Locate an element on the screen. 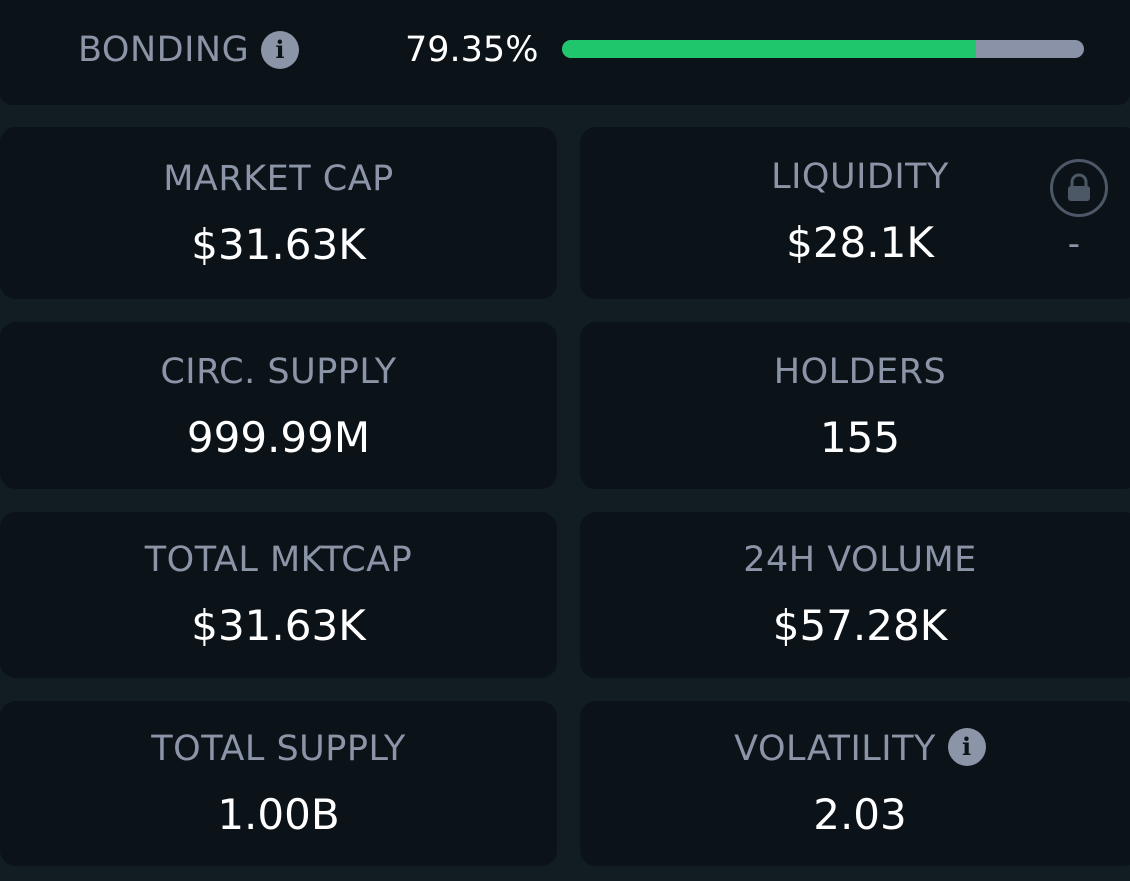 This screenshot has width=1130, height=881. stat-card-24h-volume: 24H VOLUME $57.28K is located at coordinates (855, 595).